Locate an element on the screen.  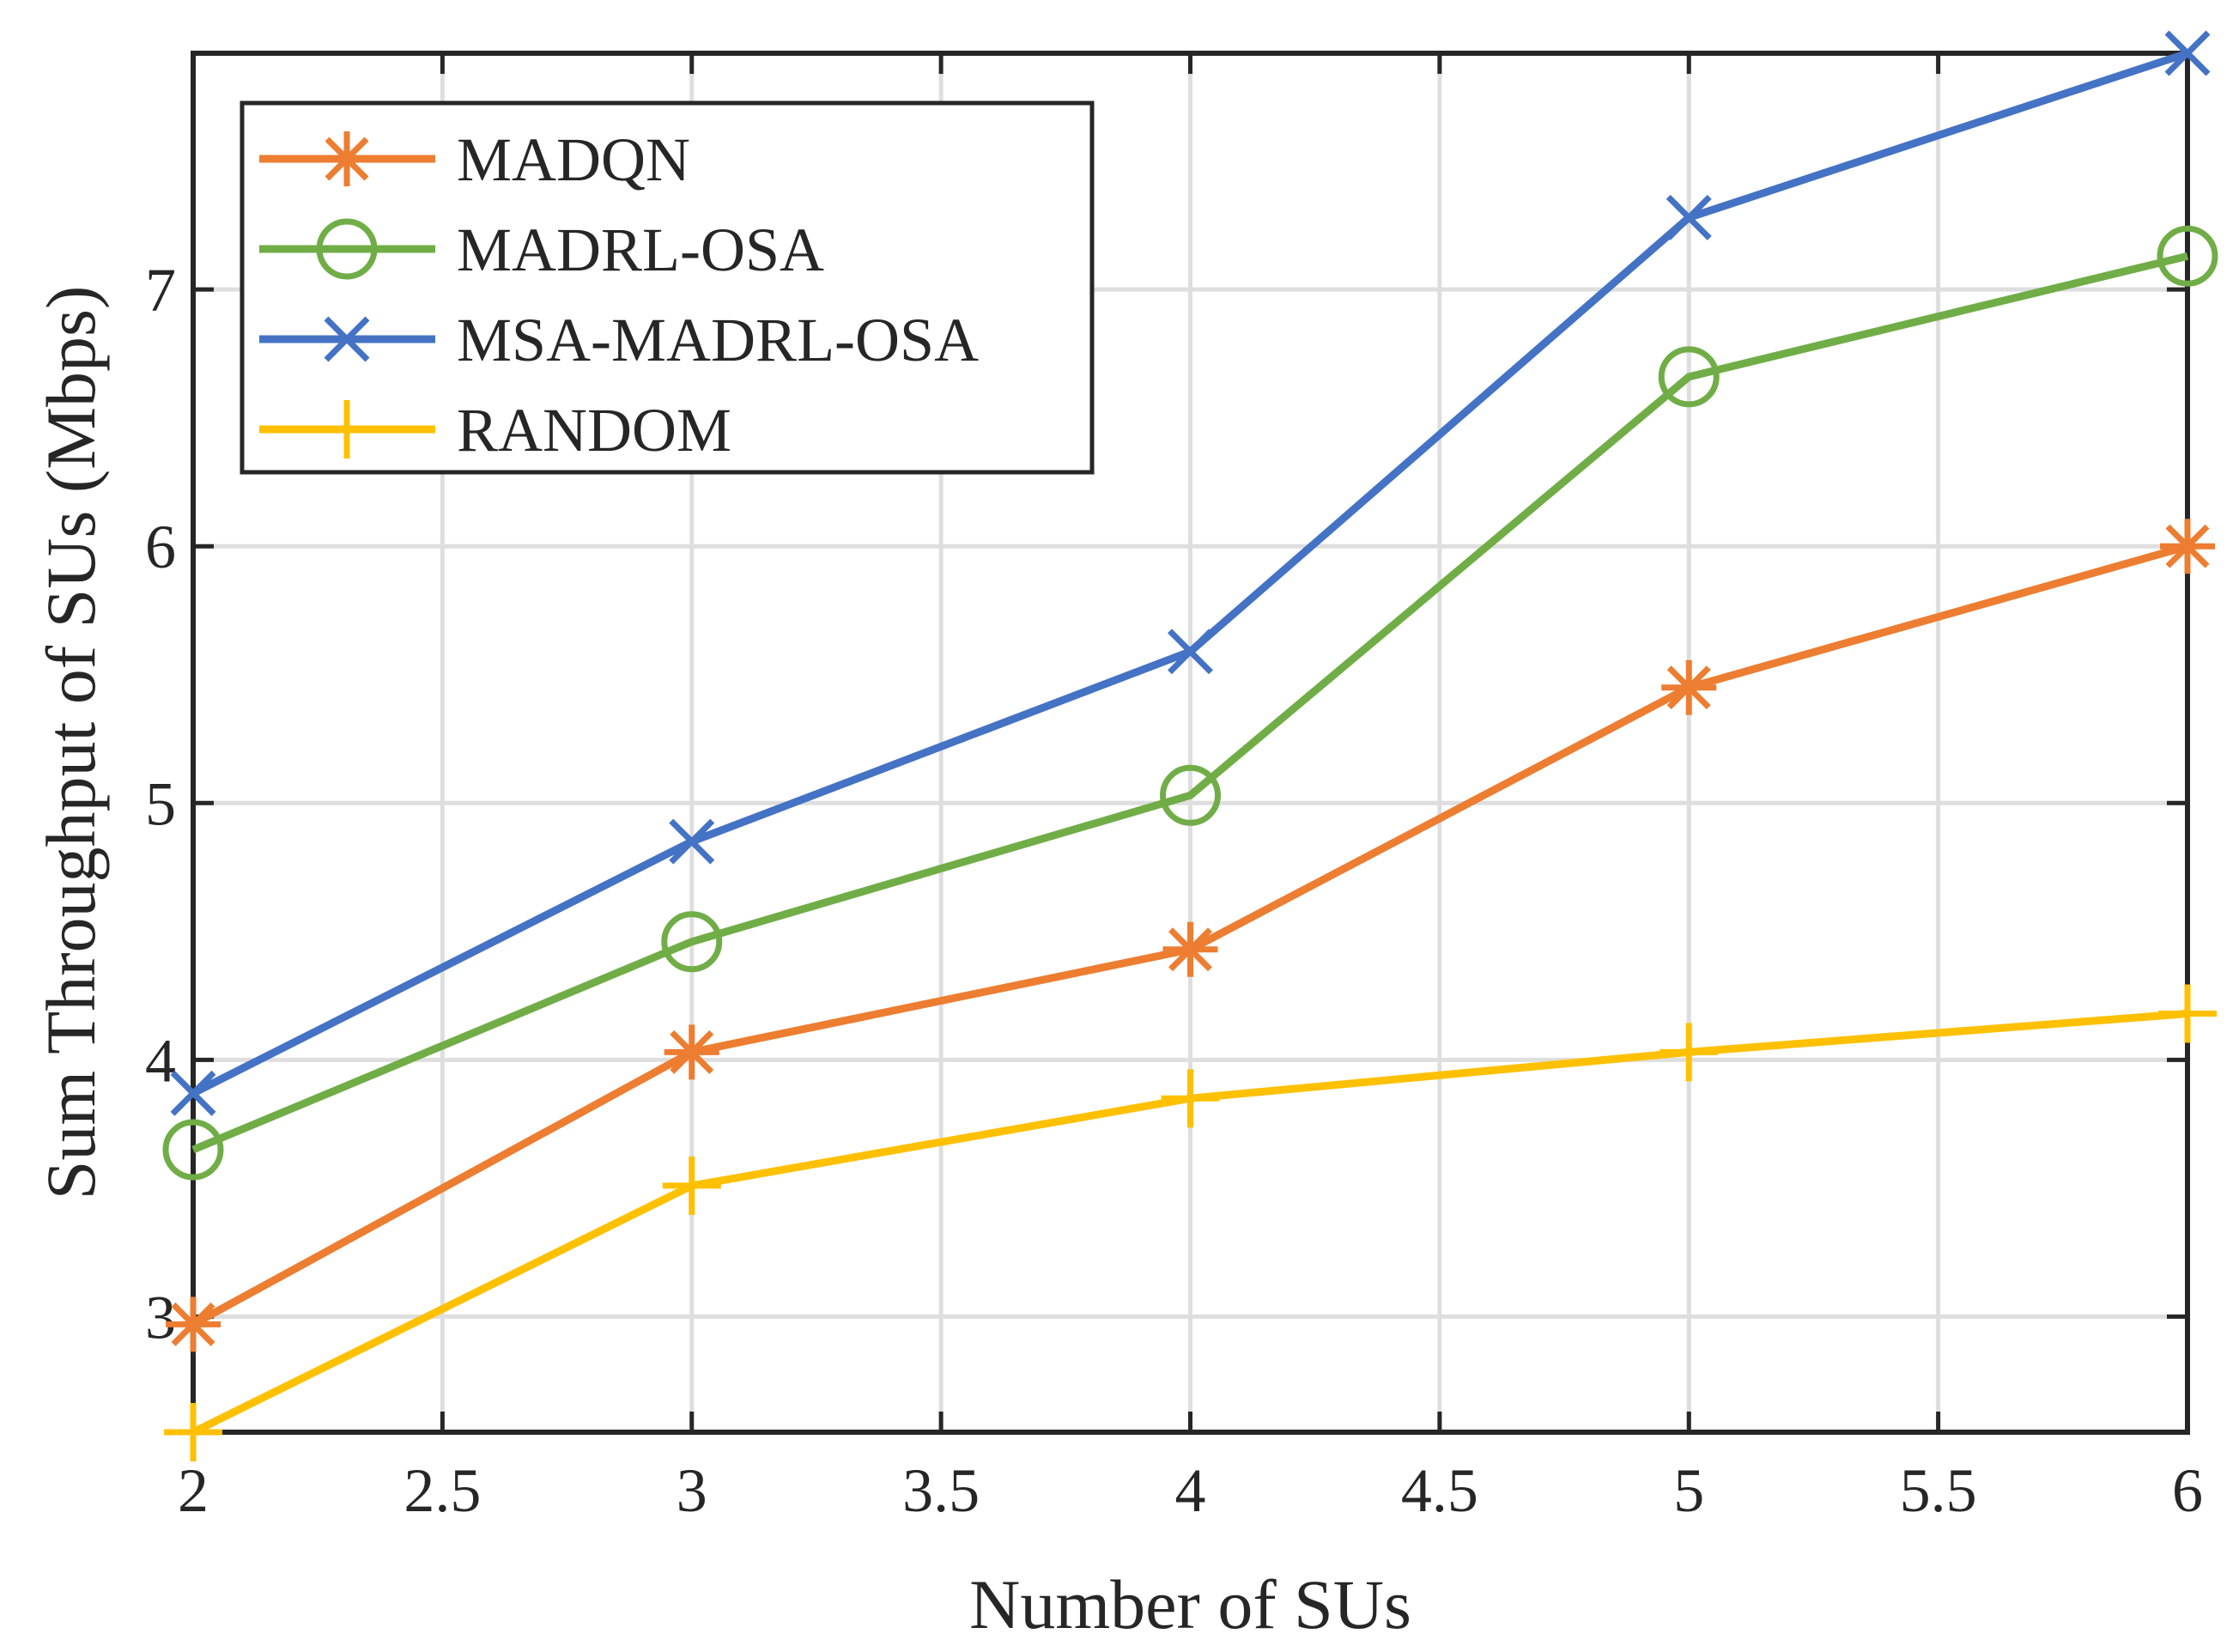
x-tick-label: 3 is located at coordinates (692, 1490).